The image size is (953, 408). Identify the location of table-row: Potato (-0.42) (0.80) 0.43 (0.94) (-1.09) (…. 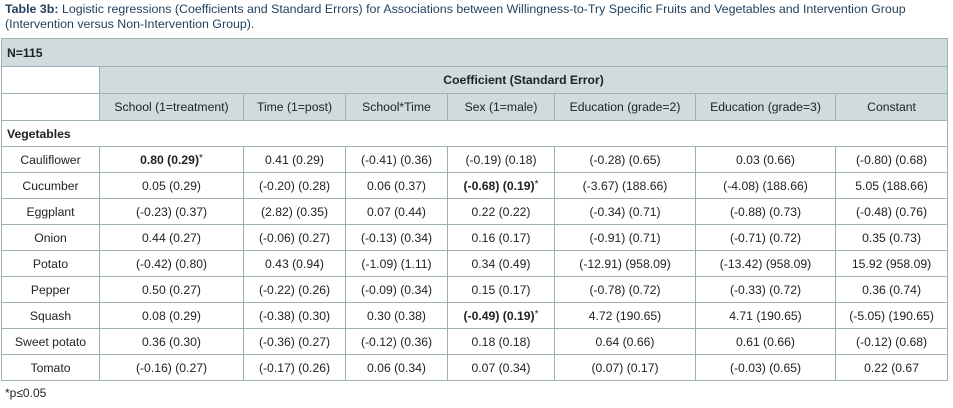
(475, 263).